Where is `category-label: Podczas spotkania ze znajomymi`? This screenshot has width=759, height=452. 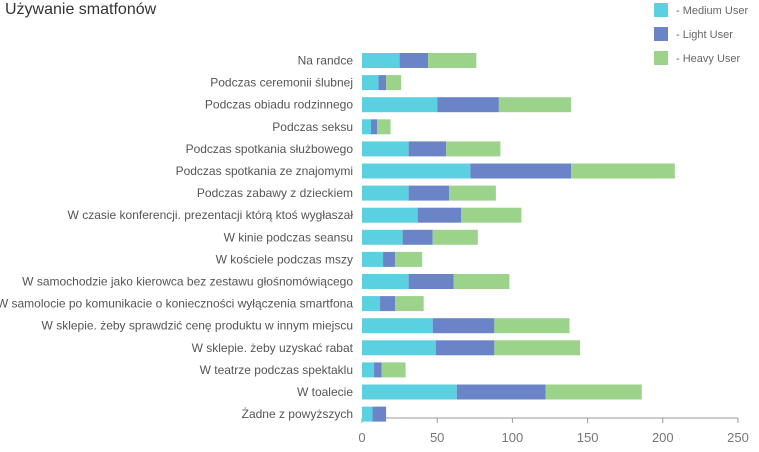
category-label: Podczas spotkania ze znajomymi is located at coordinates (264, 171).